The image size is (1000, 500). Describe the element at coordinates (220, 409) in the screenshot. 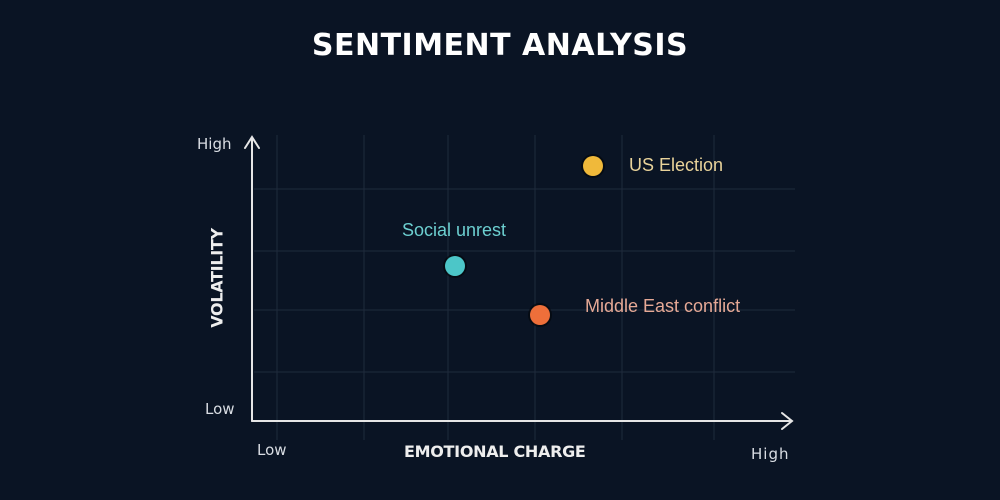

I see `y-tick-low: Low` at that location.